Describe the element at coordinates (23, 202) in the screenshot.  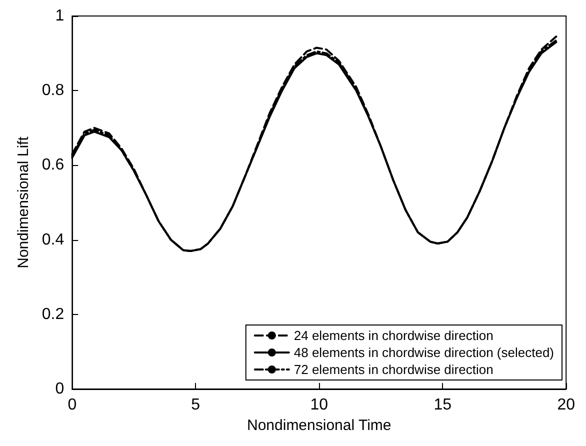
I see `y-axis-title: Nondimensional Lift` at that location.